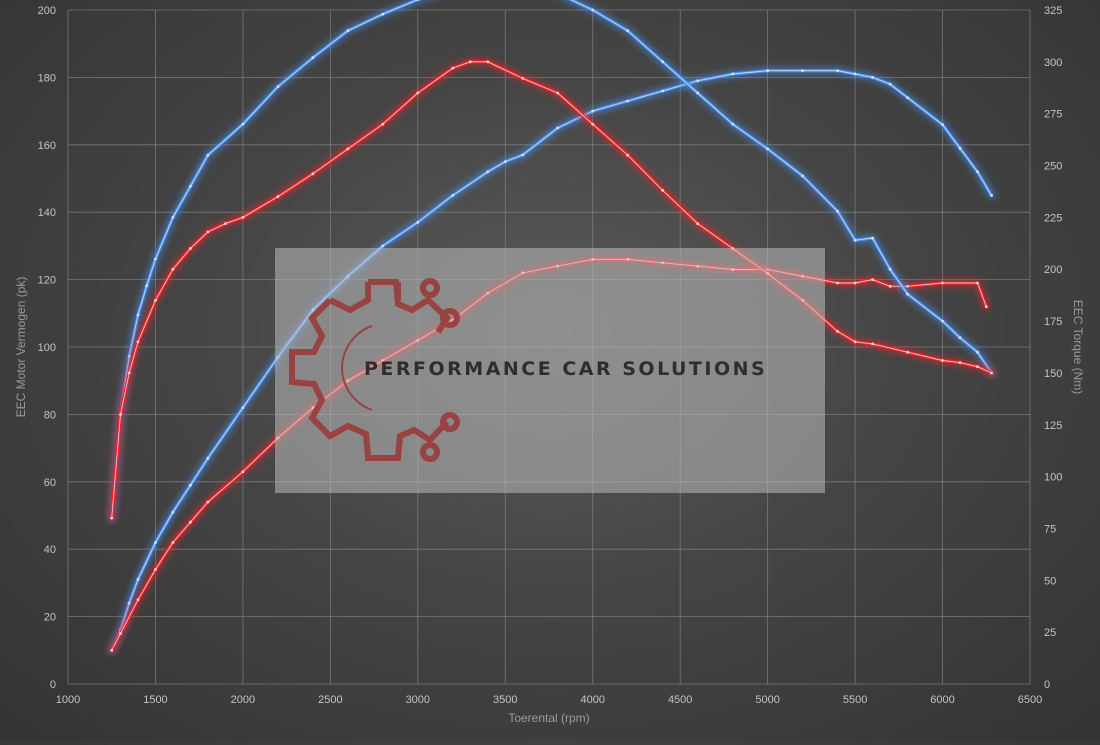 The width and height of the screenshot is (1100, 745). What do you see at coordinates (855, 700) in the screenshot?
I see `x-tick-label: 5500` at bounding box center [855, 700].